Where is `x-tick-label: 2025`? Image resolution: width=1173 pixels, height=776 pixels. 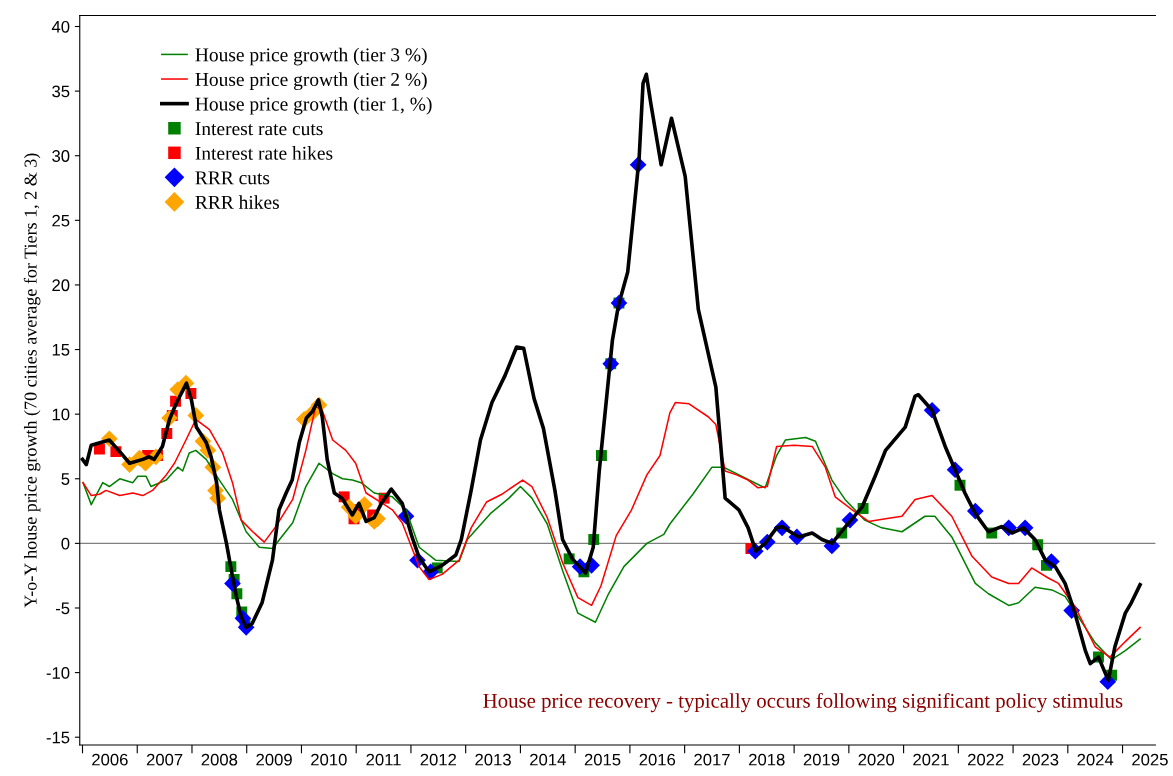
x-tick-label: 2025 is located at coordinates (1150, 759).